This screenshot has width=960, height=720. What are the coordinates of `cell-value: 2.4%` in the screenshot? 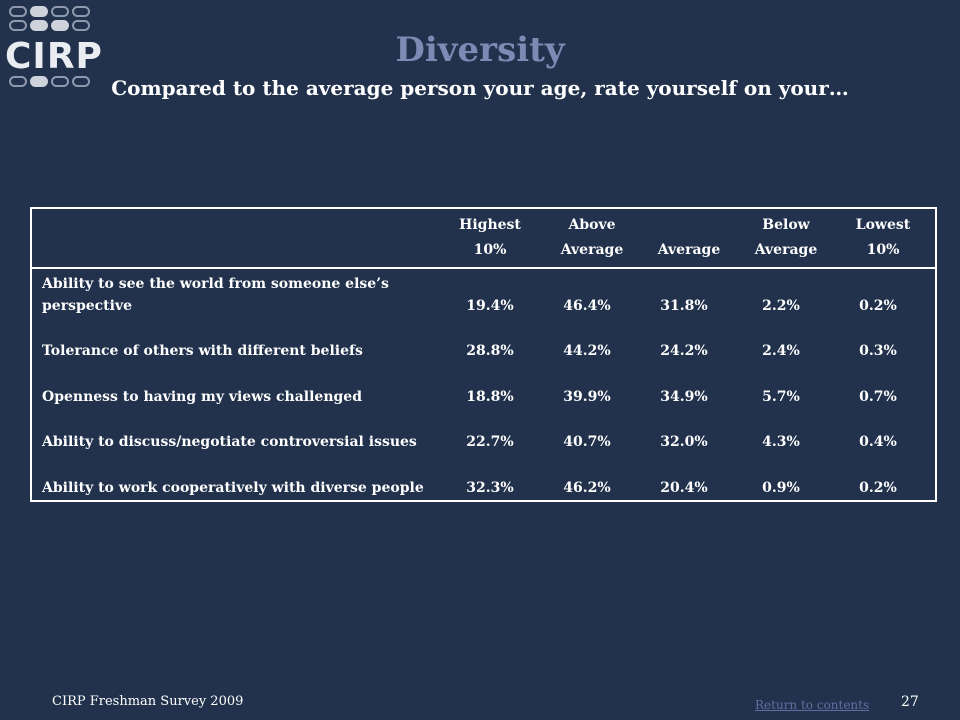 It's located at (781, 351).